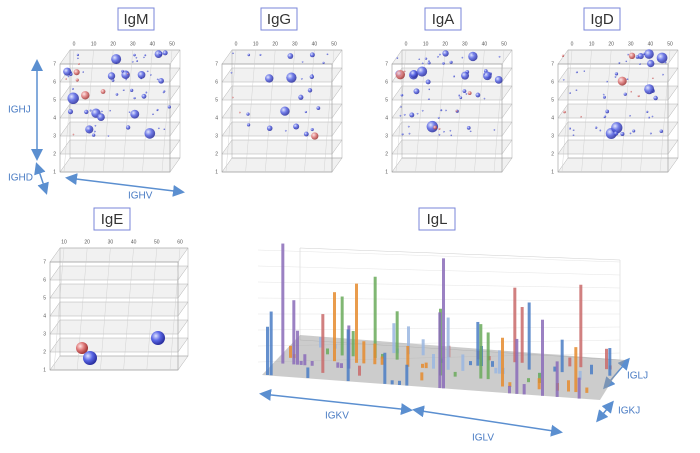 Image resolution: width=700 pixels, height=453 pixels. What do you see at coordinates (602, 19) in the screenshot?
I see `title-box` at bounding box center [602, 19].